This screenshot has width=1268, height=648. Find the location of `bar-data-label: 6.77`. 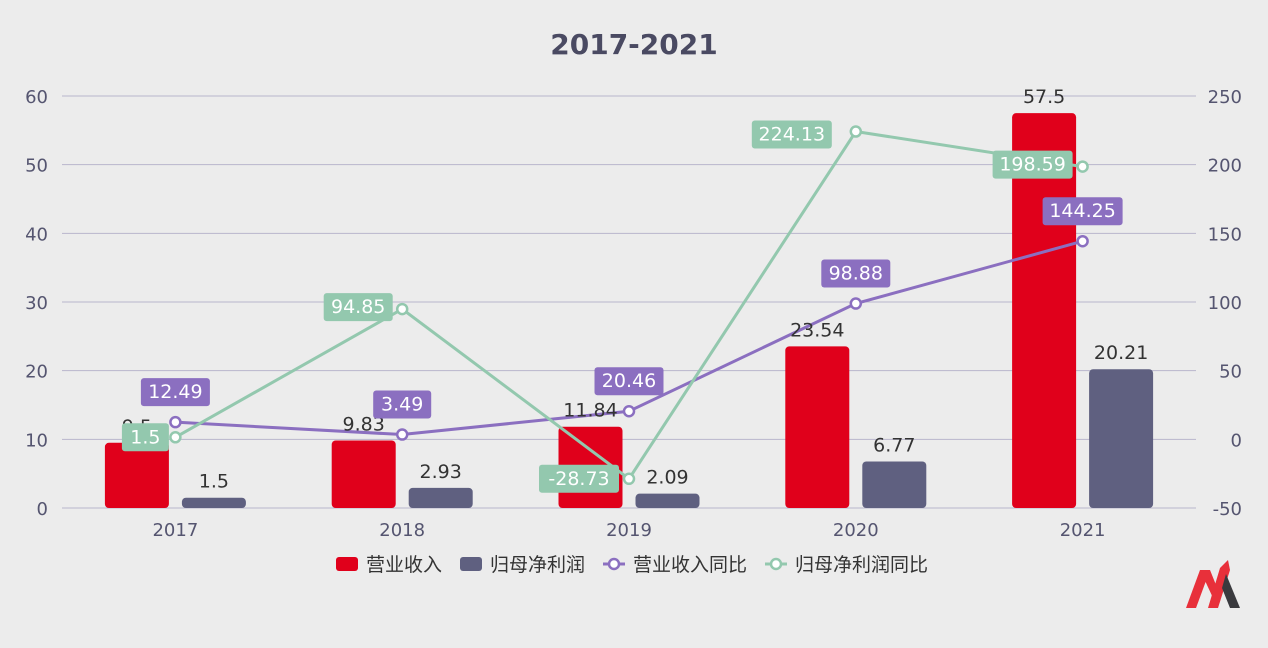

bar-data-label: 6.77 is located at coordinates (894, 446).